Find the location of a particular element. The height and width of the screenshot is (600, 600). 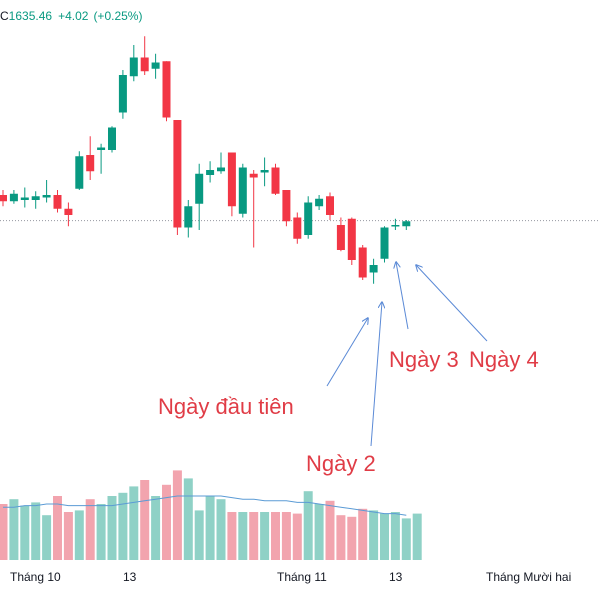

volume-ma-line is located at coordinates (205, 505).